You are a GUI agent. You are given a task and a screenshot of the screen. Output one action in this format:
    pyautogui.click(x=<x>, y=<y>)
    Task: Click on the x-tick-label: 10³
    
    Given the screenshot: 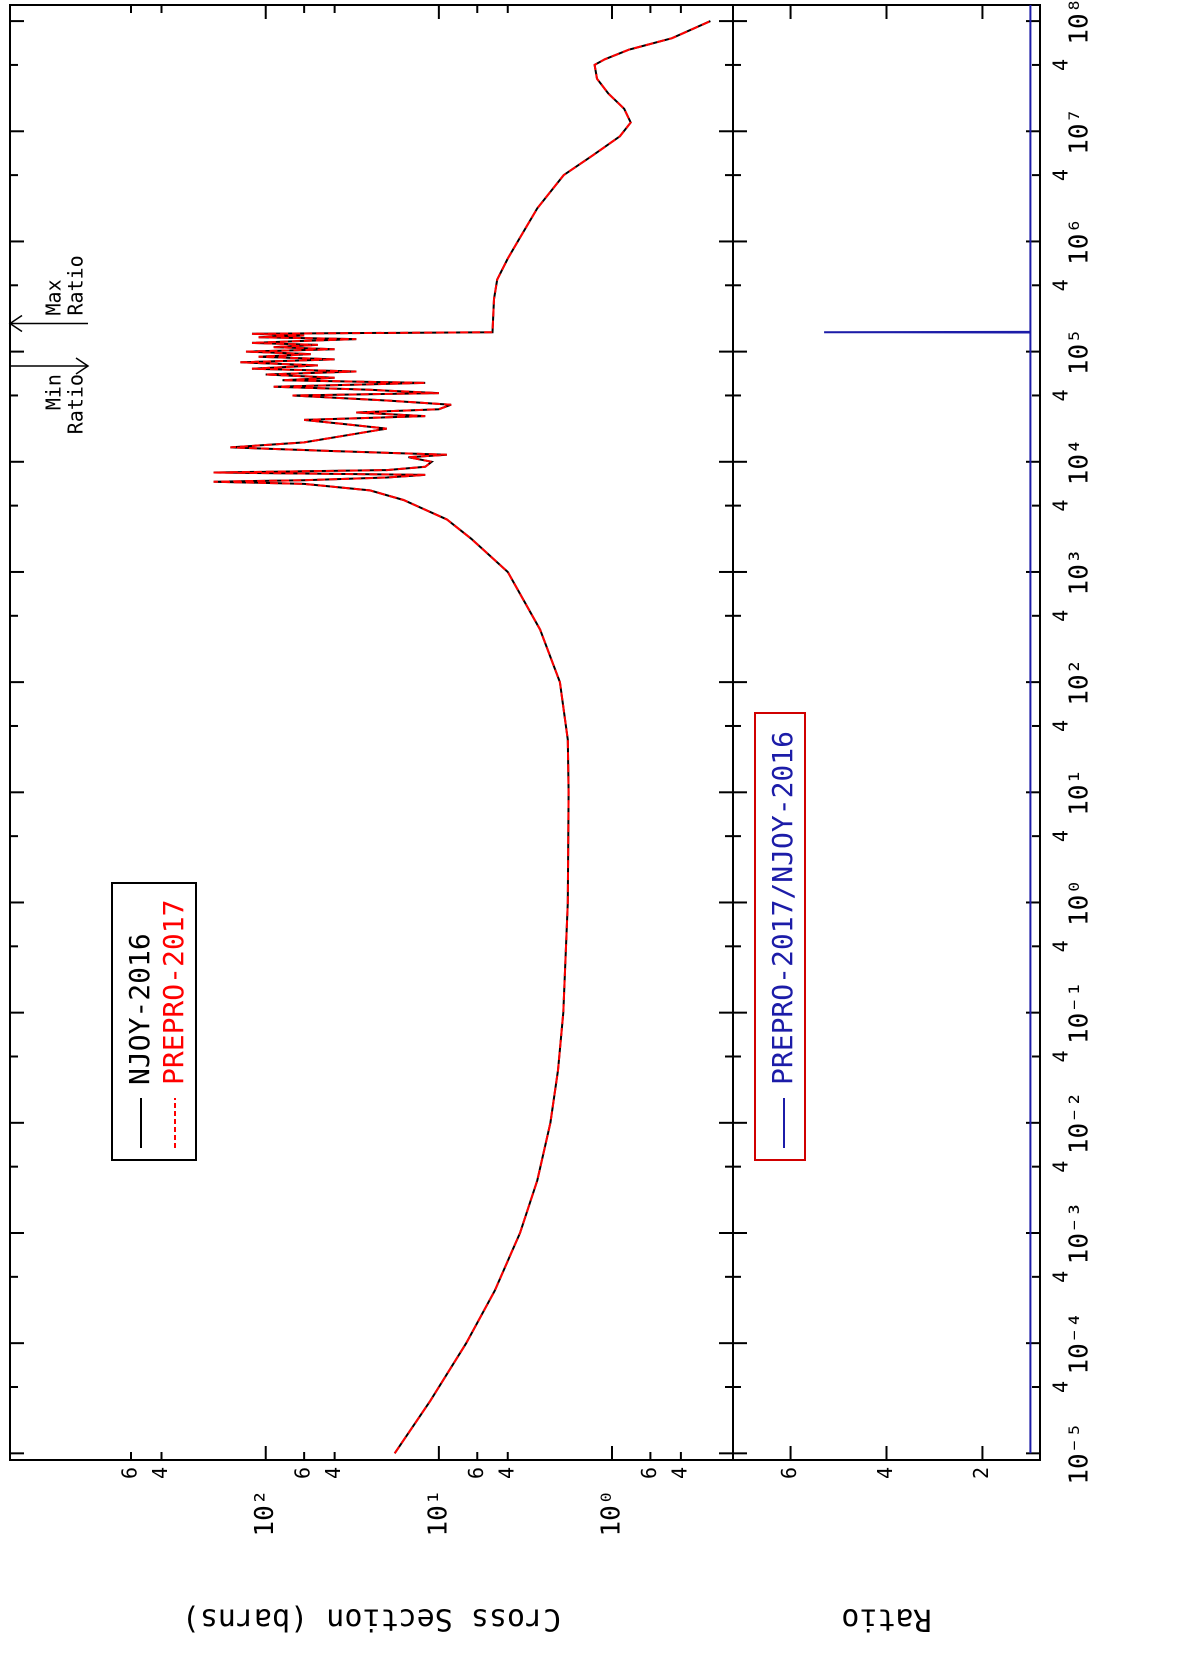 What is the action you would take?
    pyautogui.click(x=1080, y=571)
    